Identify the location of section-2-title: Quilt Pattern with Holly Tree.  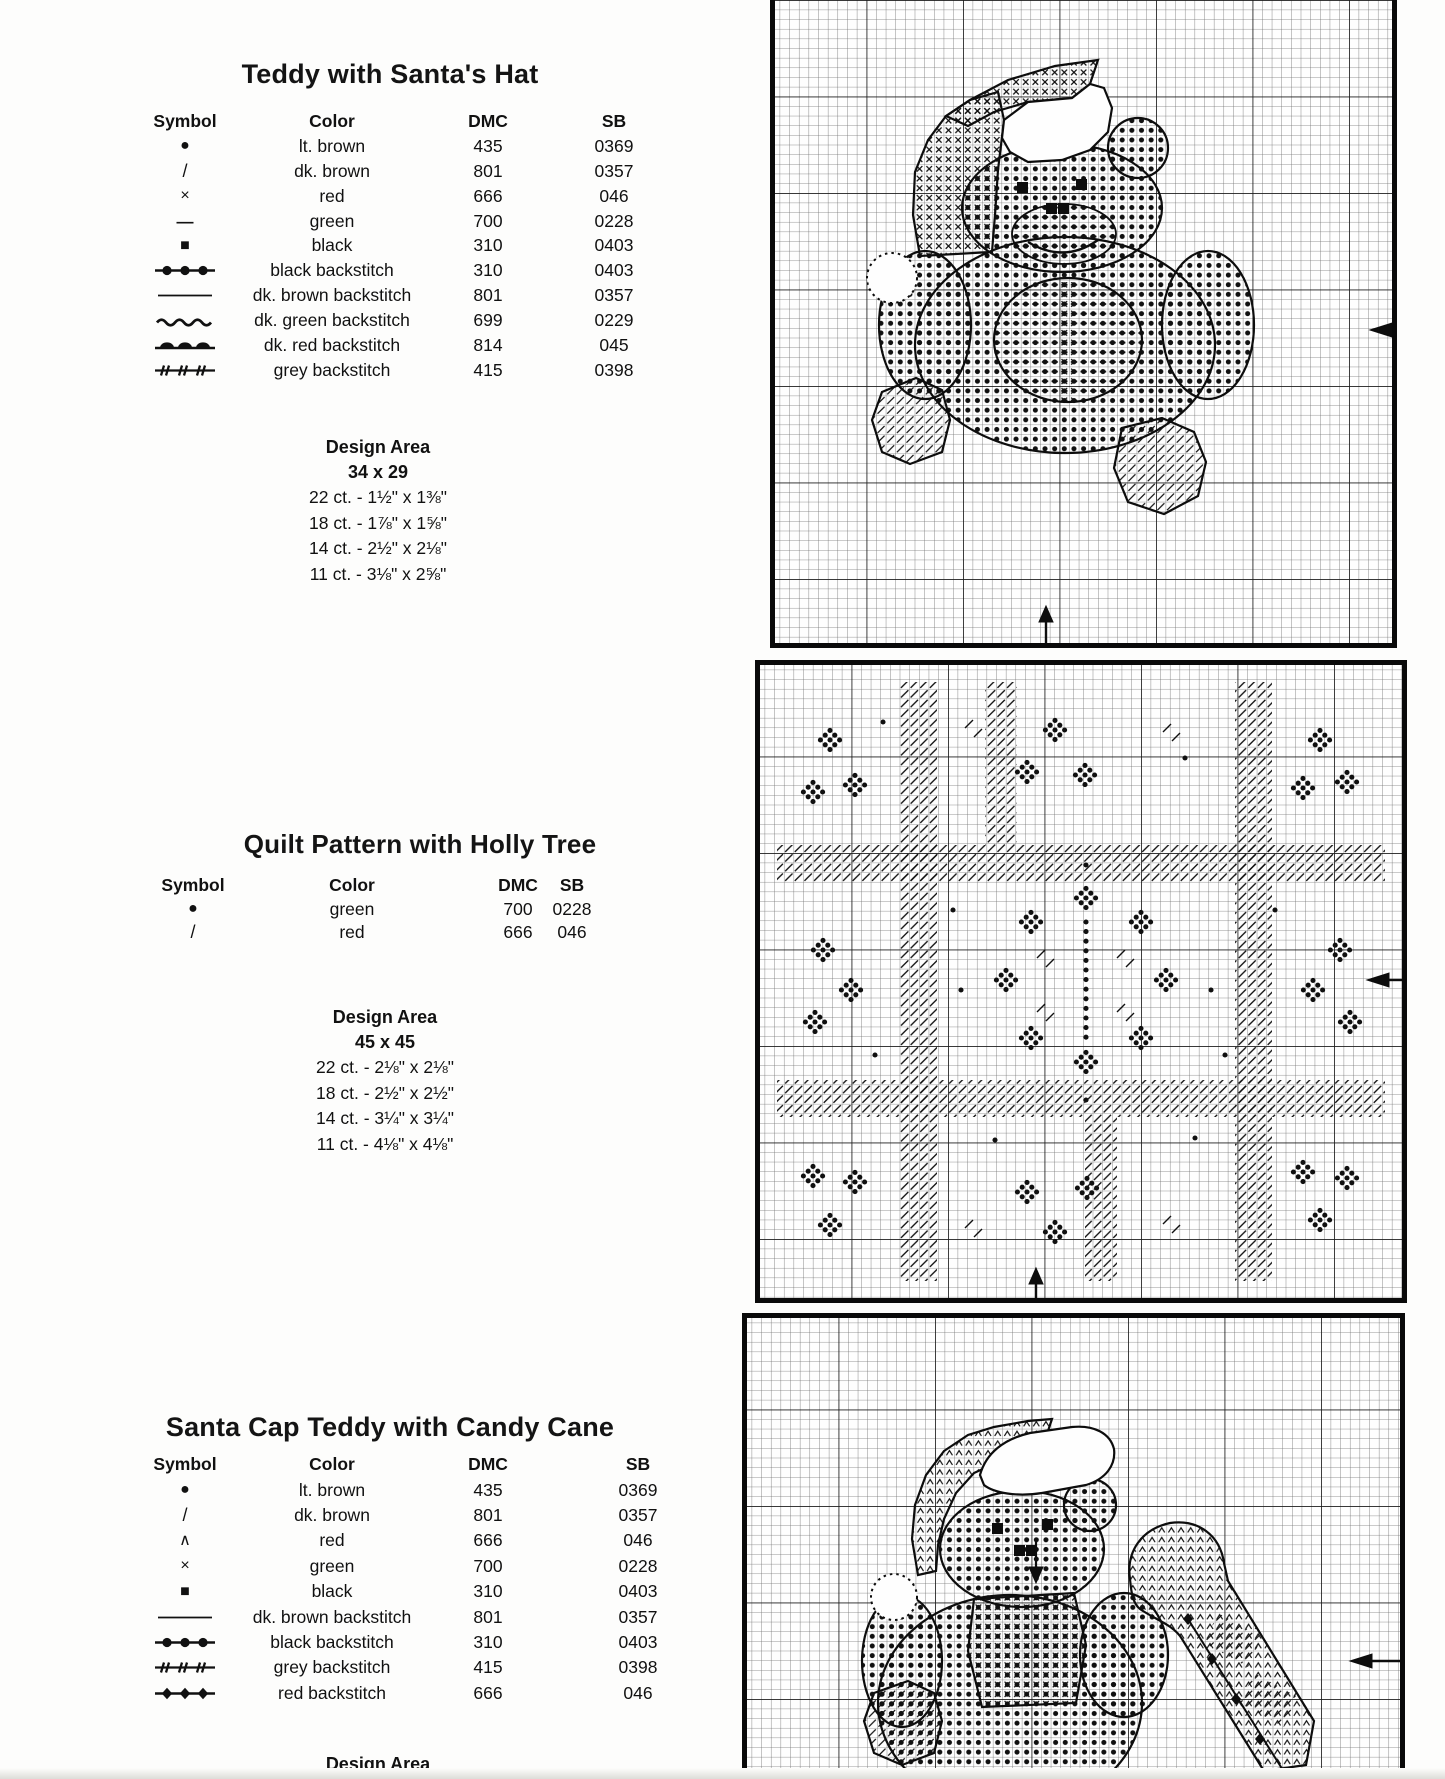
(420, 844).